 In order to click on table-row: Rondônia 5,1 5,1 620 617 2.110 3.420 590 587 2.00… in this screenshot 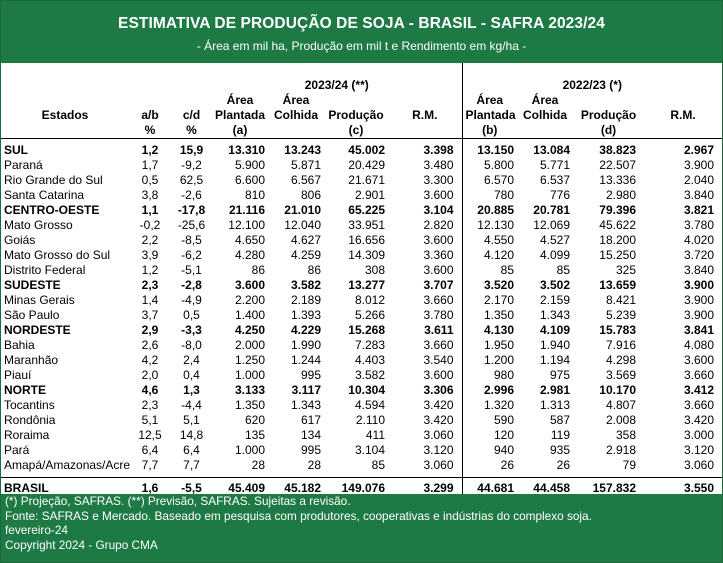, I will do `click(361, 420)`.